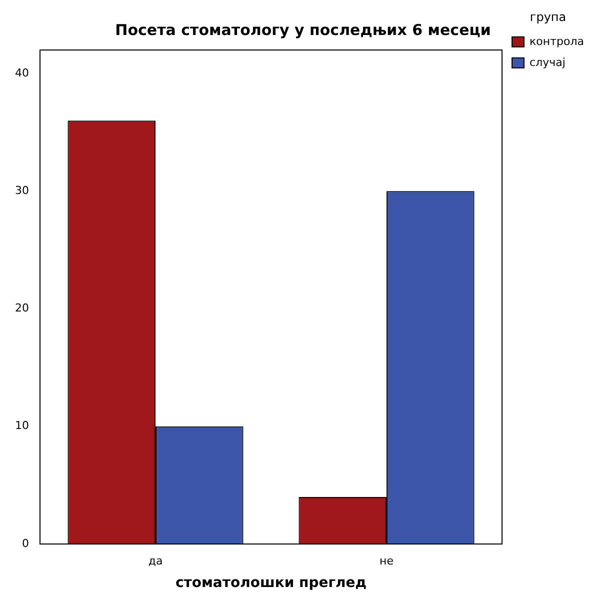 The width and height of the screenshot is (606, 608). I want to click on legend-label: контрола, so click(557, 41).